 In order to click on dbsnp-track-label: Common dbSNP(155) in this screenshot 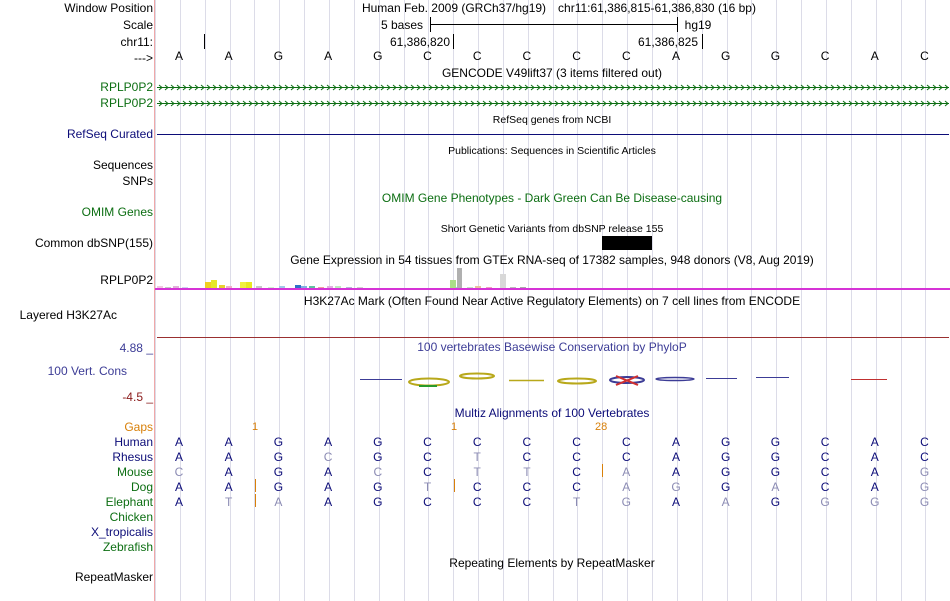, I will do `click(93, 243)`.